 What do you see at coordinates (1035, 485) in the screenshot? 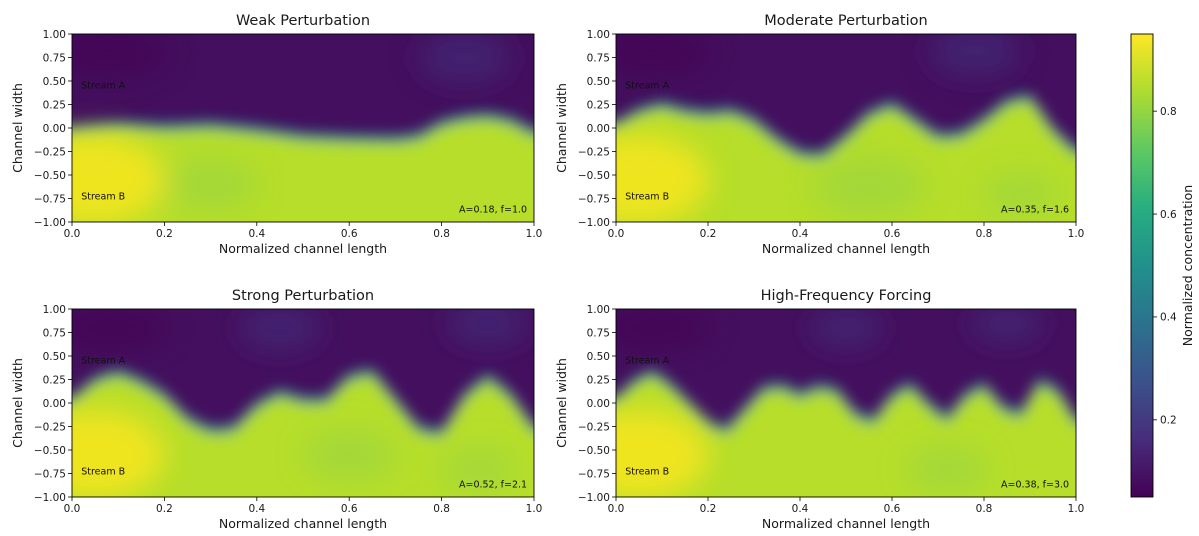
I see `parameter-annotation: A=0.38, f=3.0` at bounding box center [1035, 485].